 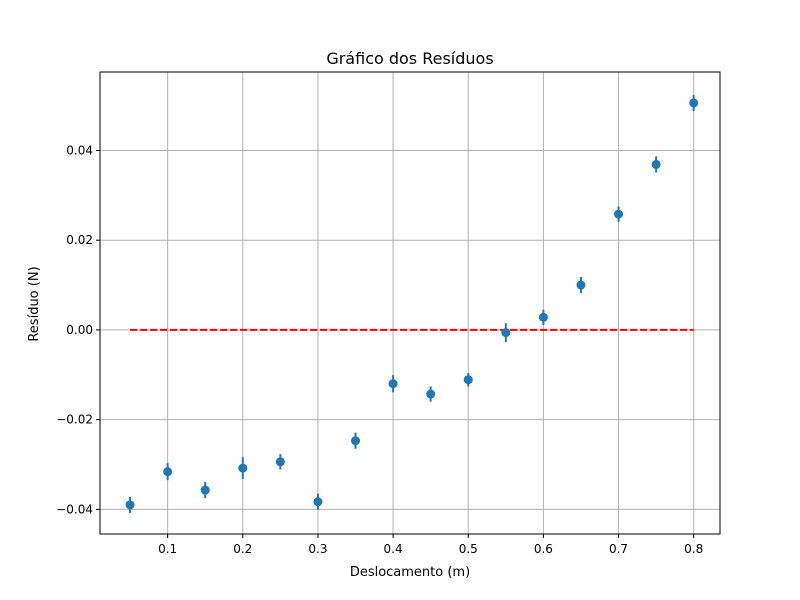 I want to click on x-tick-label: 0.8, so click(x=693, y=549).